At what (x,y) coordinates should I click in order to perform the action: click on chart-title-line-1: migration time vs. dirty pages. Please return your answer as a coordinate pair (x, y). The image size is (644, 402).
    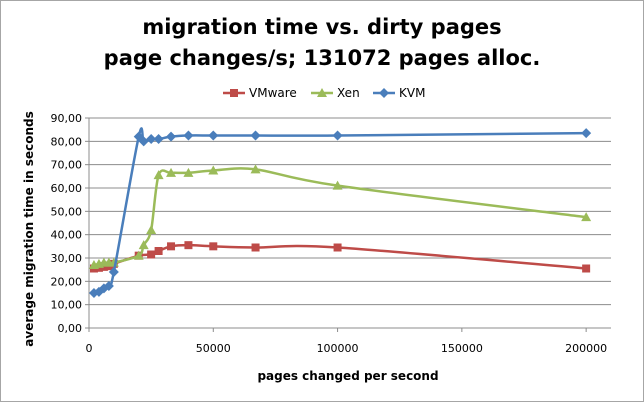
    Looking at the image, I should click on (321, 27).